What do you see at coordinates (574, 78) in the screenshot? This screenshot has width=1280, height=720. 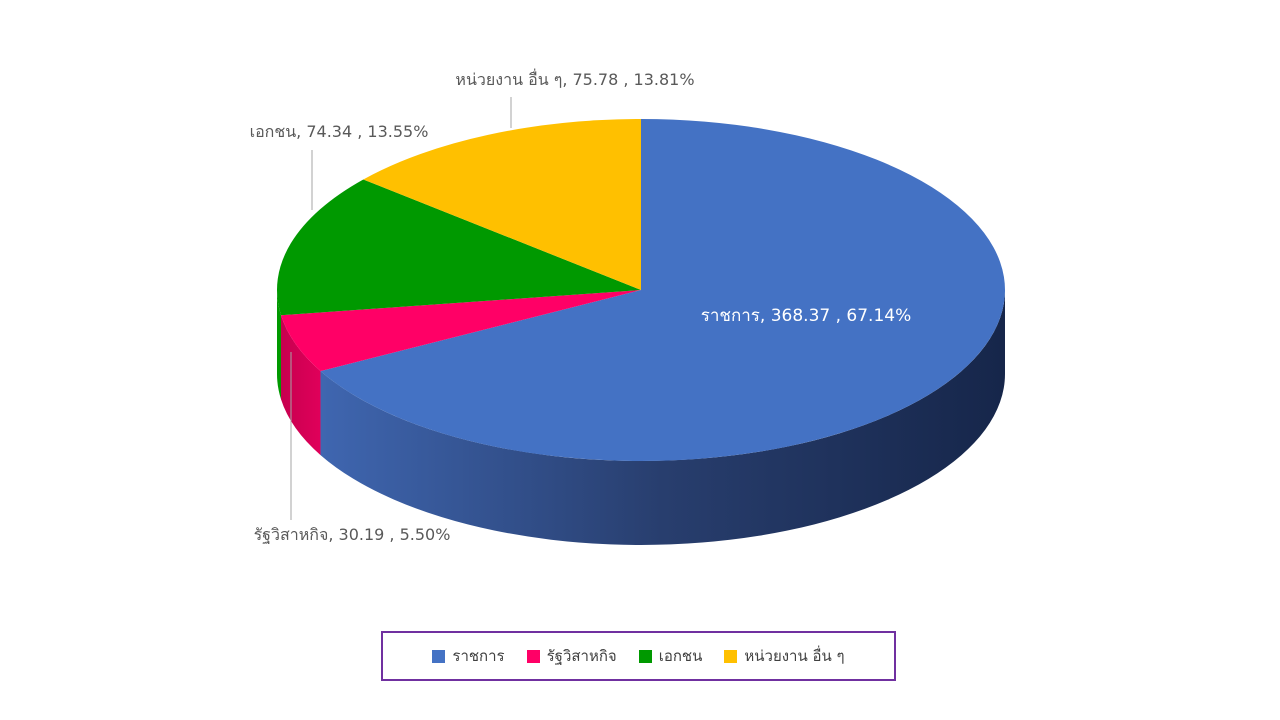 I see `data-label-หน่วยงาน-อื่น-ๆ: หน่วยงาน อื่น ๆ, 75.78 , 13.81%` at bounding box center [574, 78].